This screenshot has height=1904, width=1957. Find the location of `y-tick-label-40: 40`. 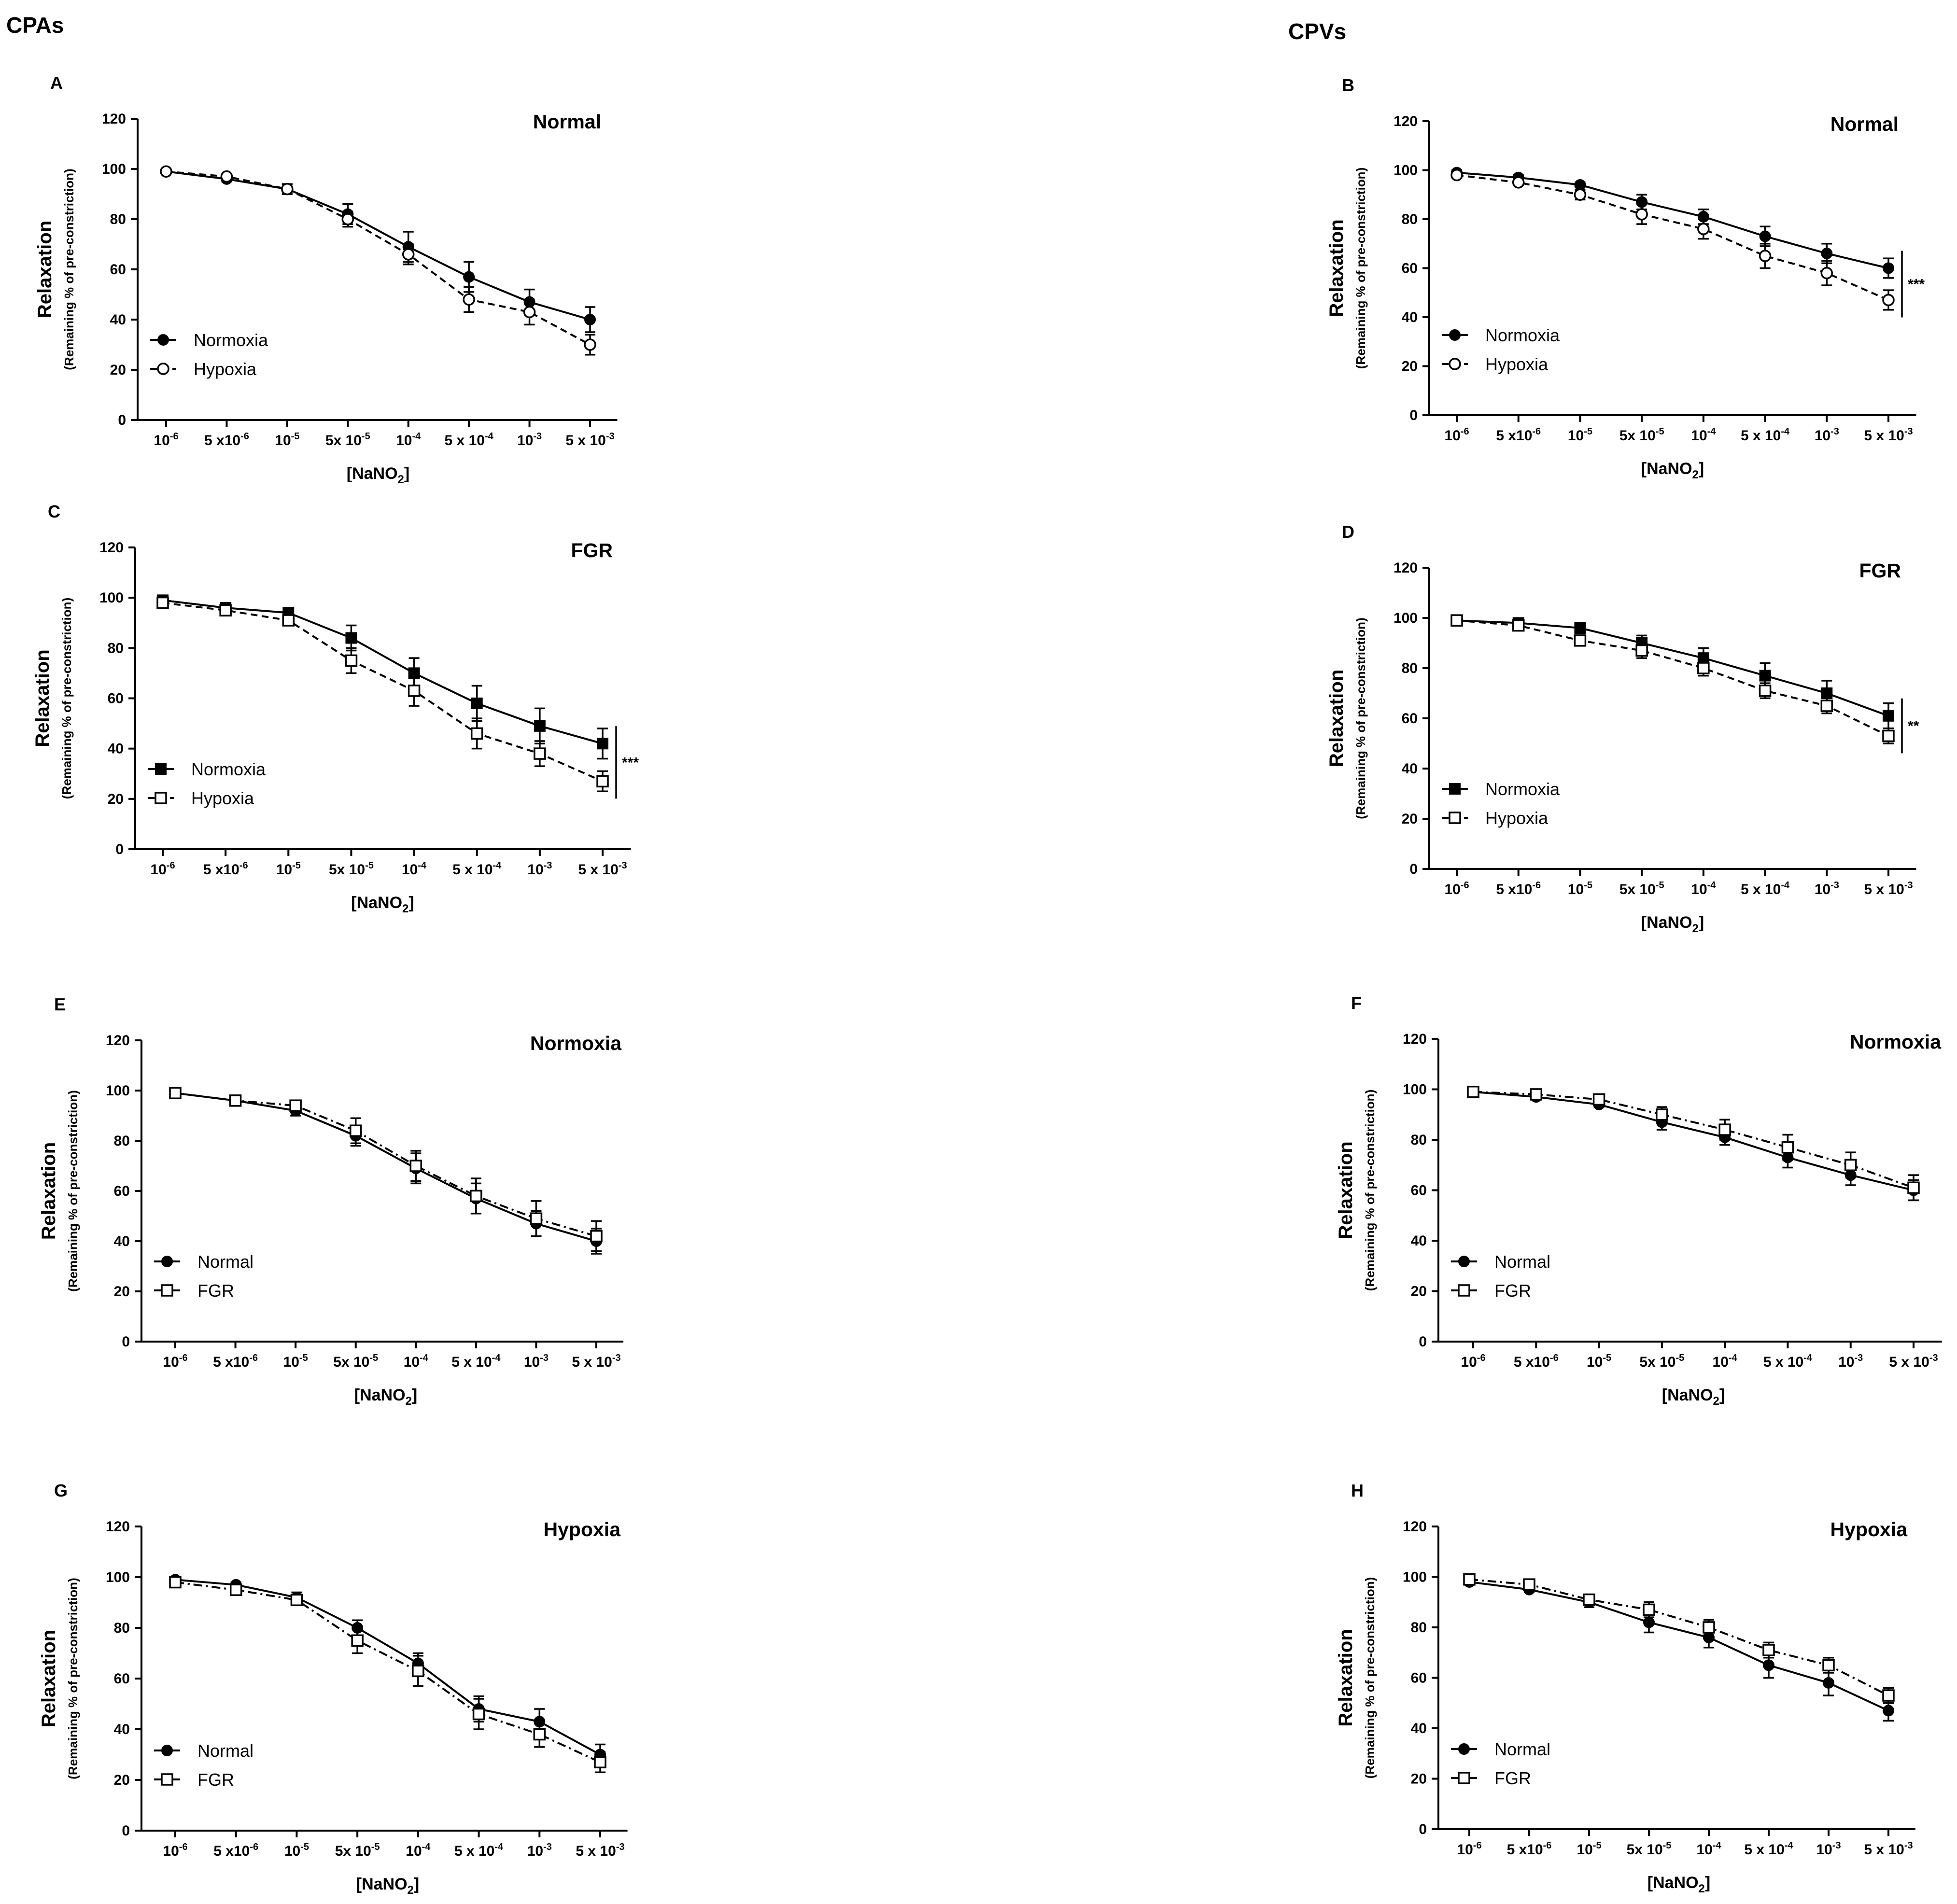

y-tick-label-40: 40 is located at coordinates (1410, 317).